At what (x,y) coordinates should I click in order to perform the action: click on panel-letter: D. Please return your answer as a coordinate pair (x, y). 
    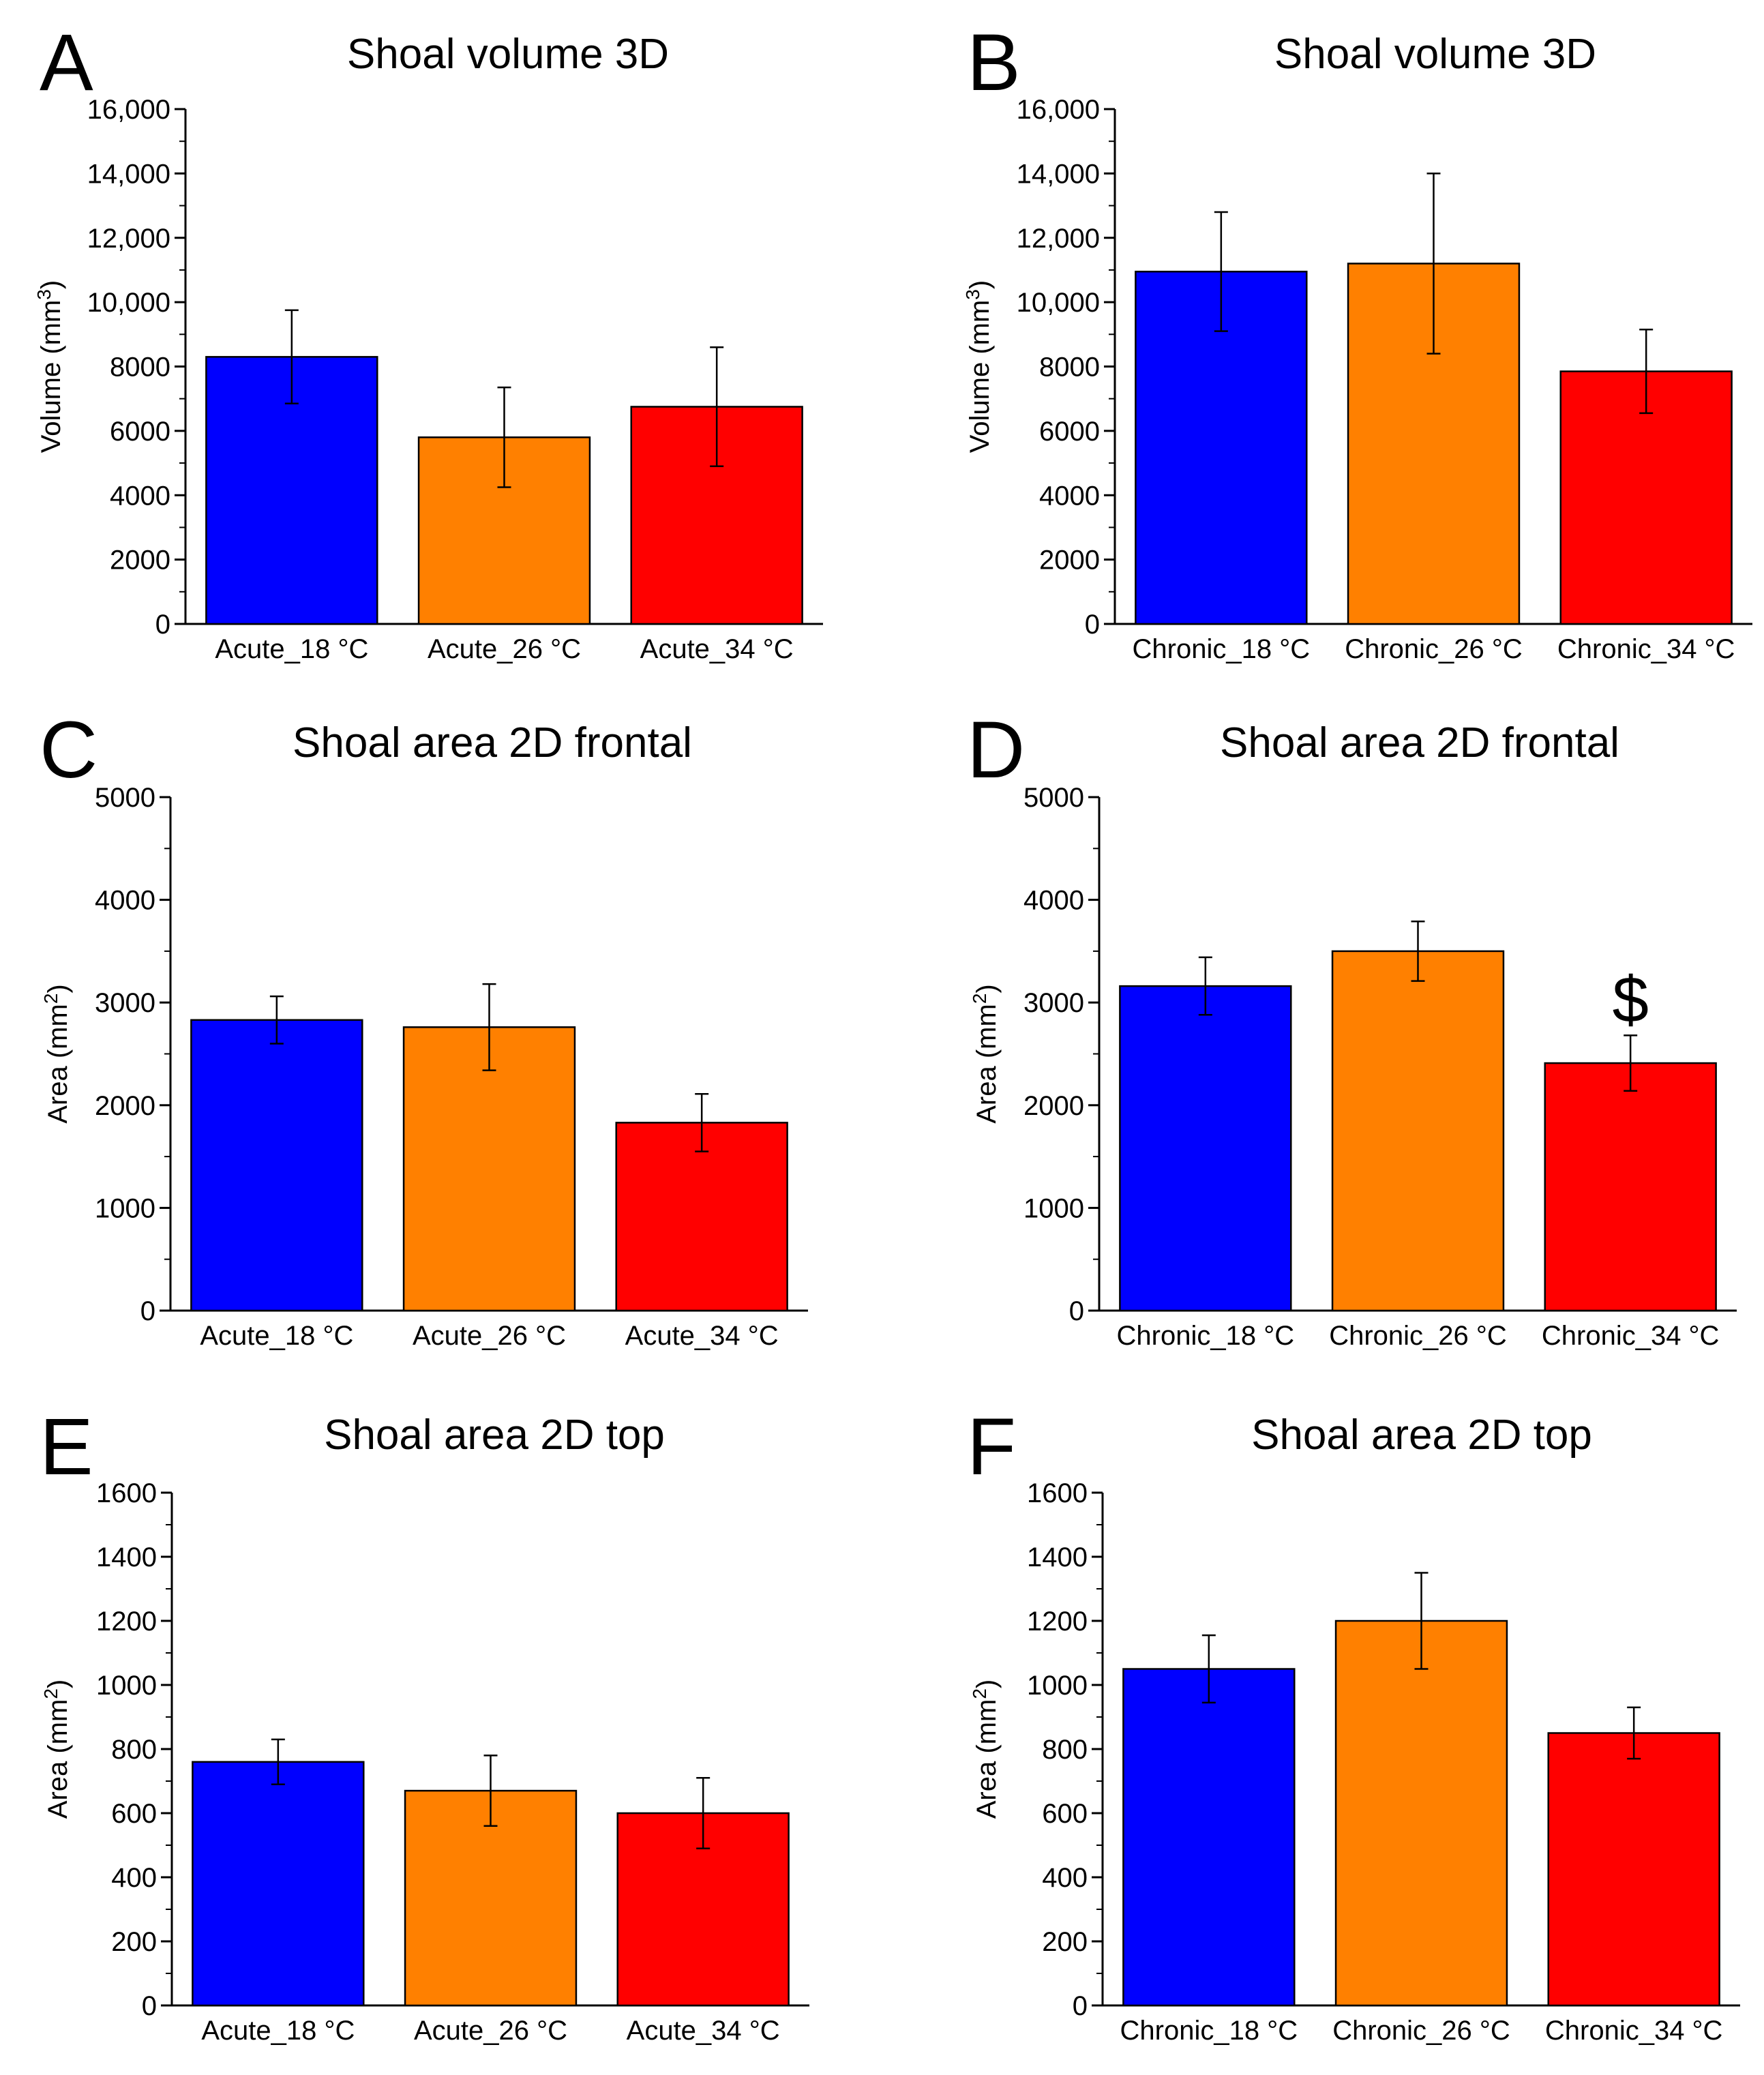
    Looking at the image, I should click on (996, 750).